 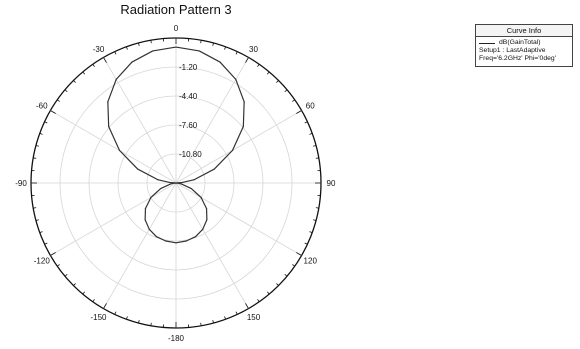 What do you see at coordinates (190, 154) in the screenshot?
I see `radial-tick-label: -10.80` at bounding box center [190, 154].